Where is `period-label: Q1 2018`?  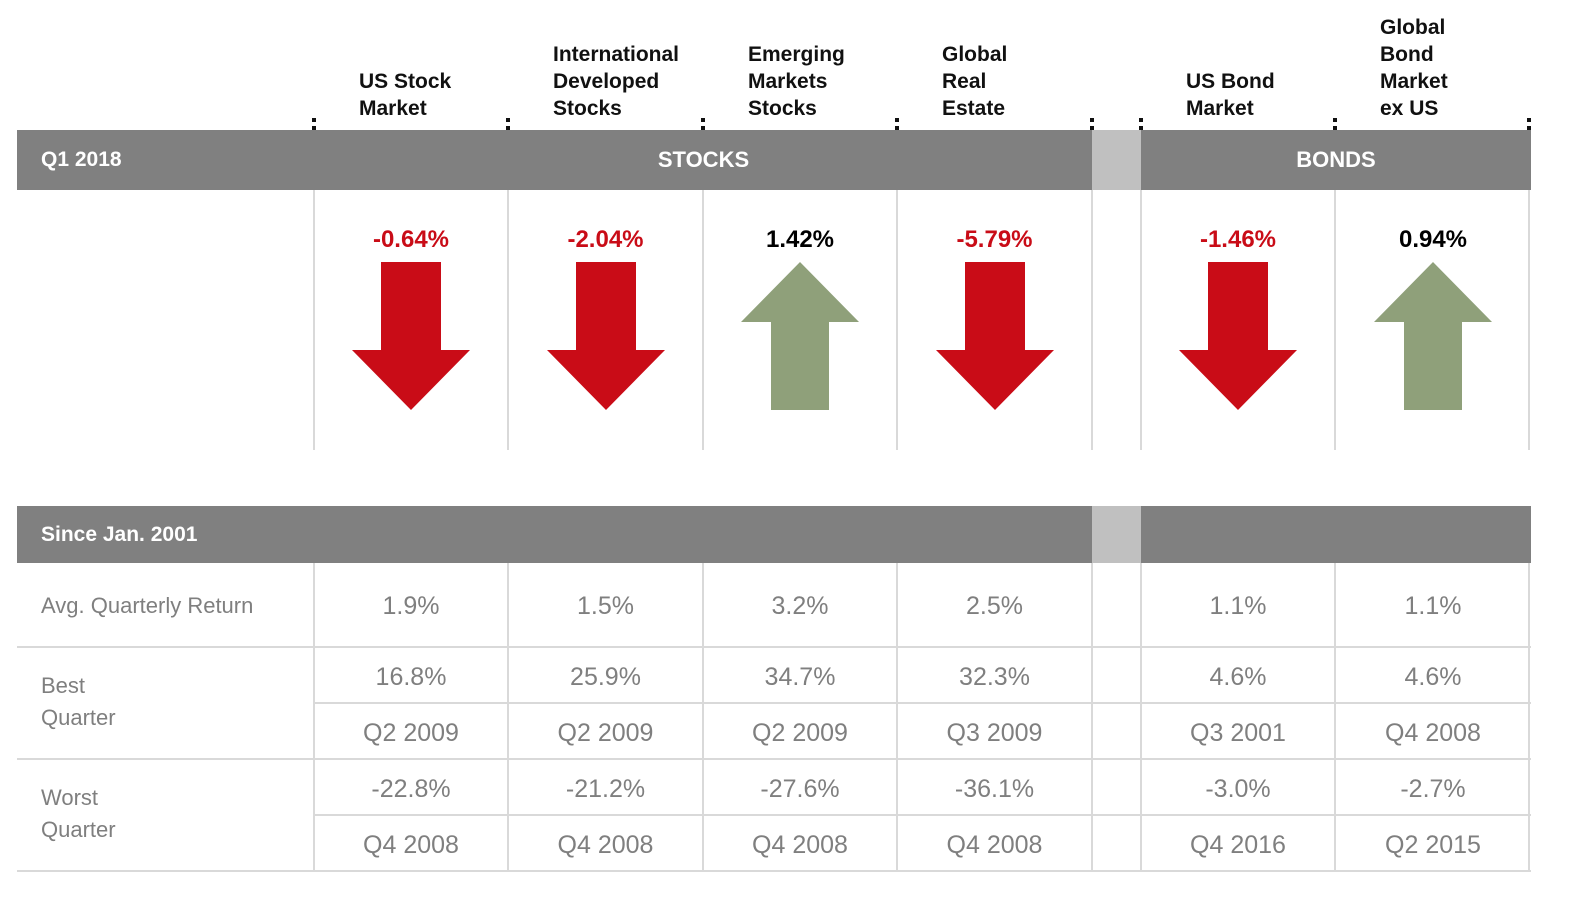 period-label: Q1 2018 is located at coordinates (81, 159).